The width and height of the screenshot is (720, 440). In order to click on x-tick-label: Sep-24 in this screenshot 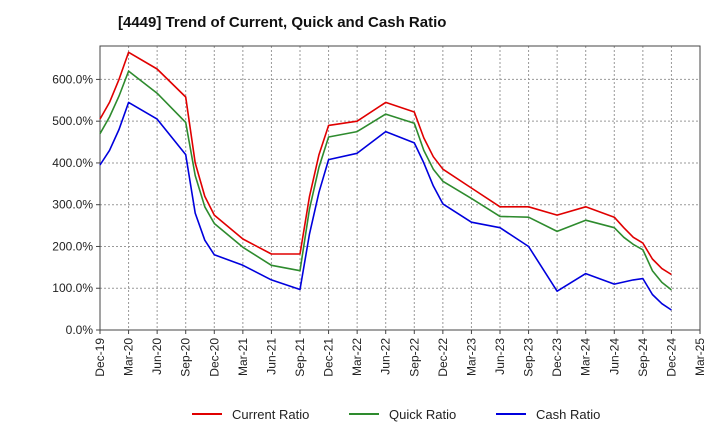, I will do `click(643, 357)`.